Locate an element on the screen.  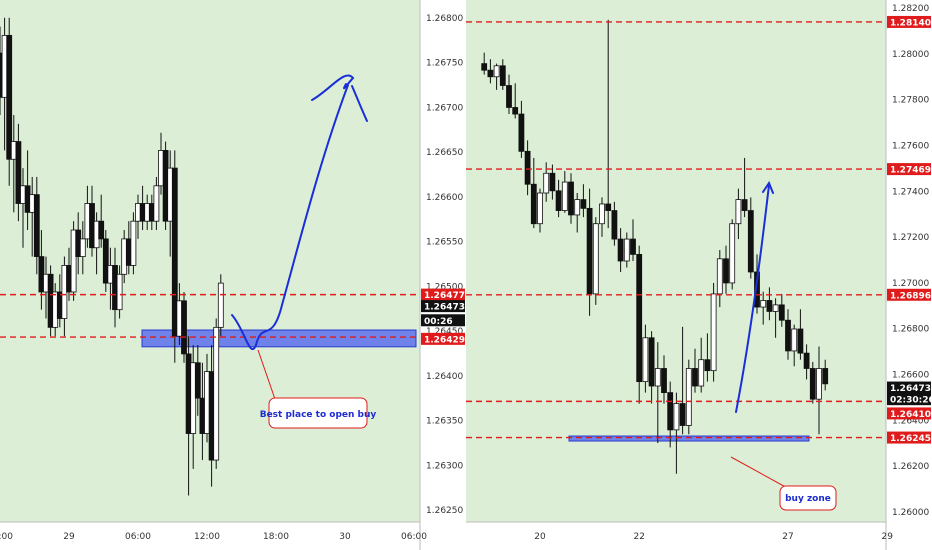
best-place-annotation-box is located at coordinates (318, 413).